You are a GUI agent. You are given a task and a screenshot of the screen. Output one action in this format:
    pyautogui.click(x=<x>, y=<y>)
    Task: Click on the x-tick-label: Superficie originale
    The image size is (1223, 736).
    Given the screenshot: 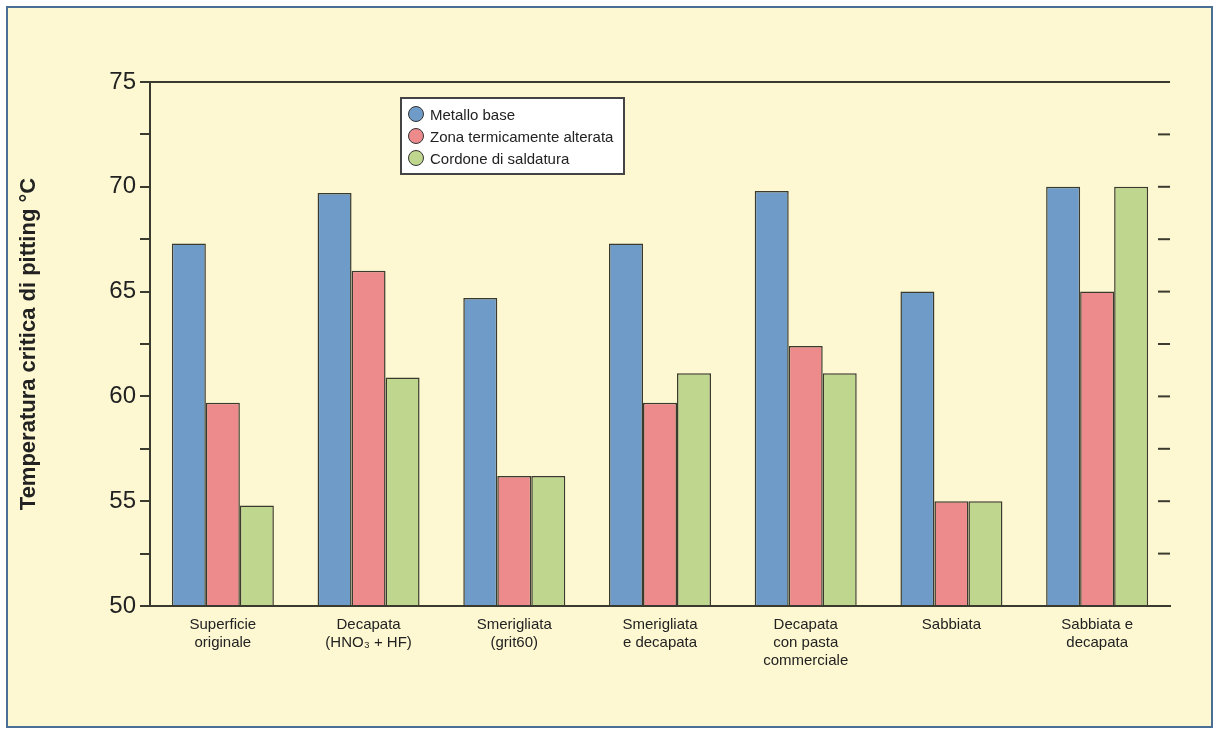 What is the action you would take?
    pyautogui.click(x=223, y=633)
    